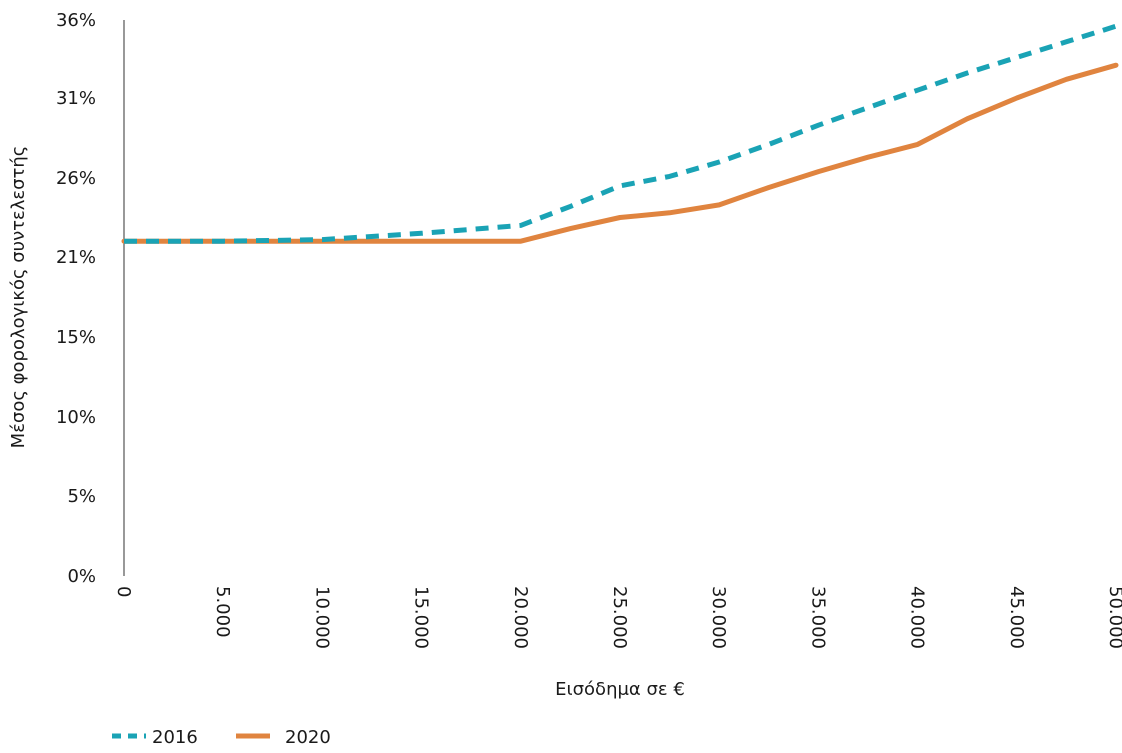  I want to click on legend-item-2016: 2016, so click(155, 737).